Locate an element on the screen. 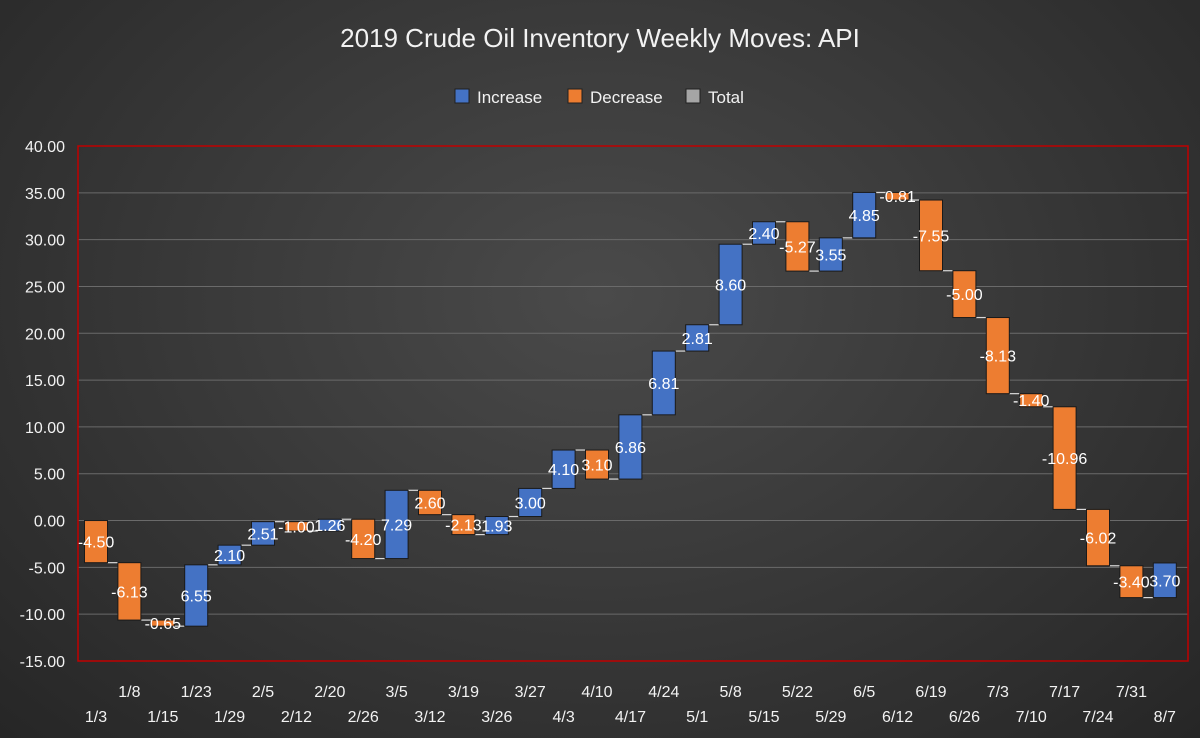  data-label: 2.40 is located at coordinates (763, 234).